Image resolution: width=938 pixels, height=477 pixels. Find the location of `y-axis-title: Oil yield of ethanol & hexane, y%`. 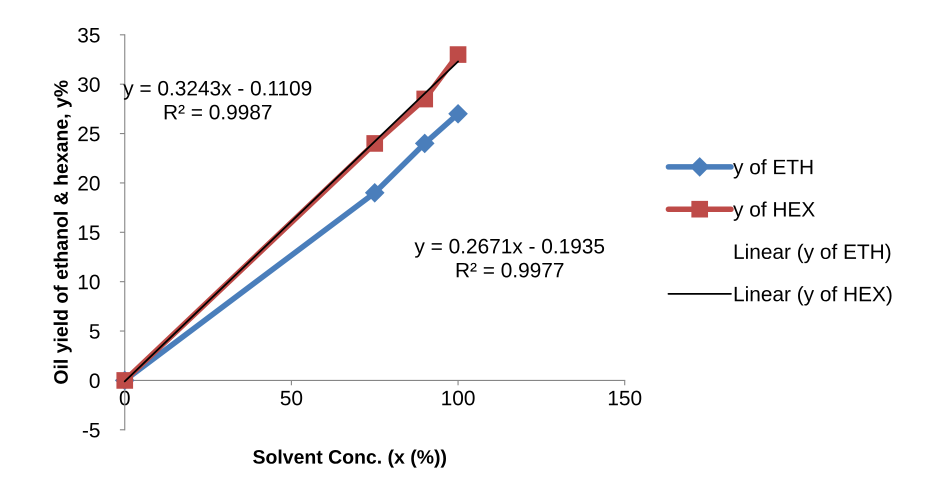

y-axis-title: Oil yield of ethanol & hexane, y% is located at coordinates (63, 232).